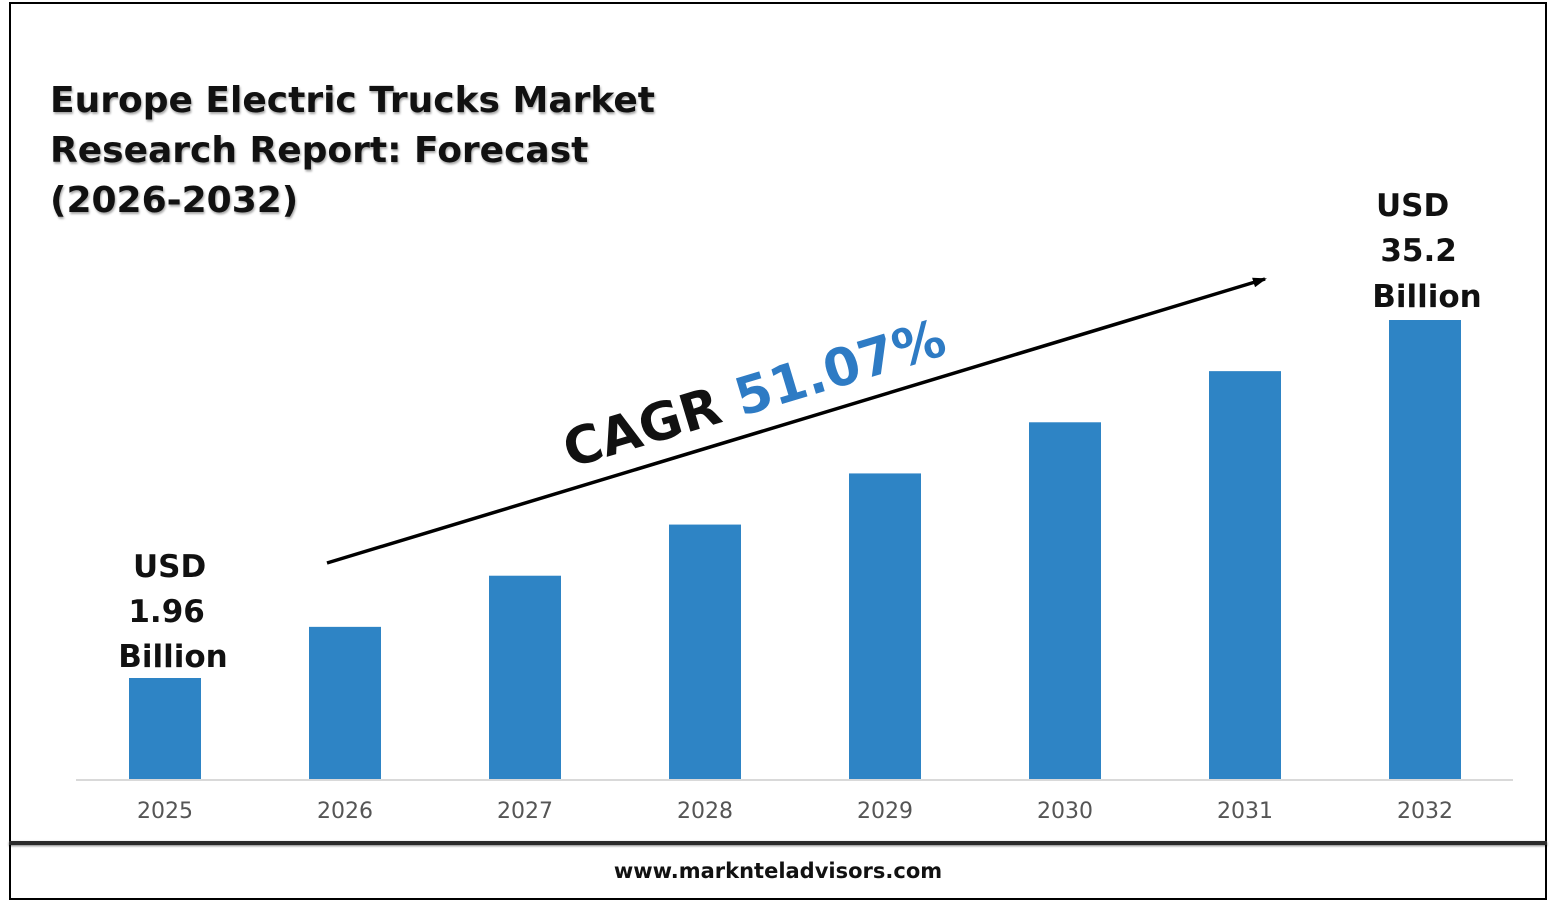  I want to click on cagr-annotation: CAGR 51.07%, so click(754, 395).